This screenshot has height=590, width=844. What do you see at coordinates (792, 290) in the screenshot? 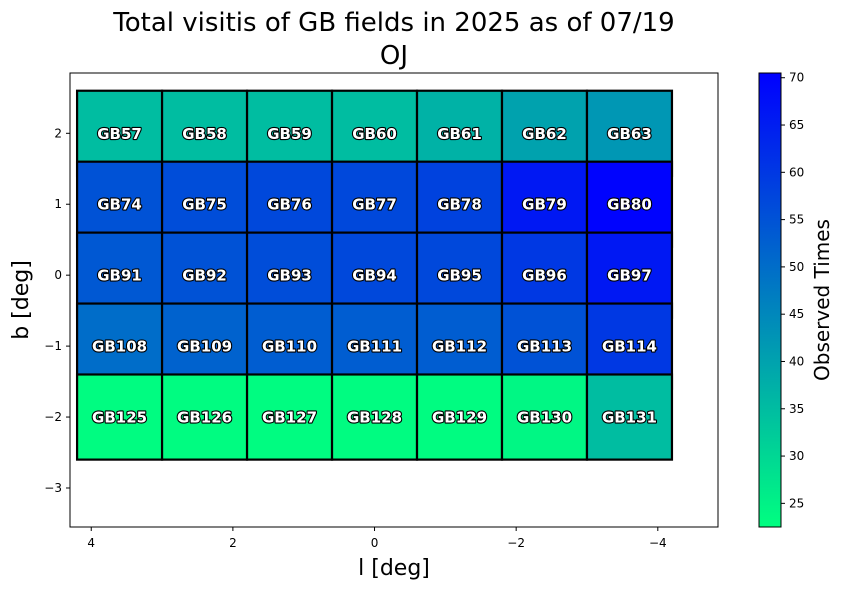
I see `colorbar-ticks: 25 30 35 40 45 50 55 60 65 70` at bounding box center [792, 290].